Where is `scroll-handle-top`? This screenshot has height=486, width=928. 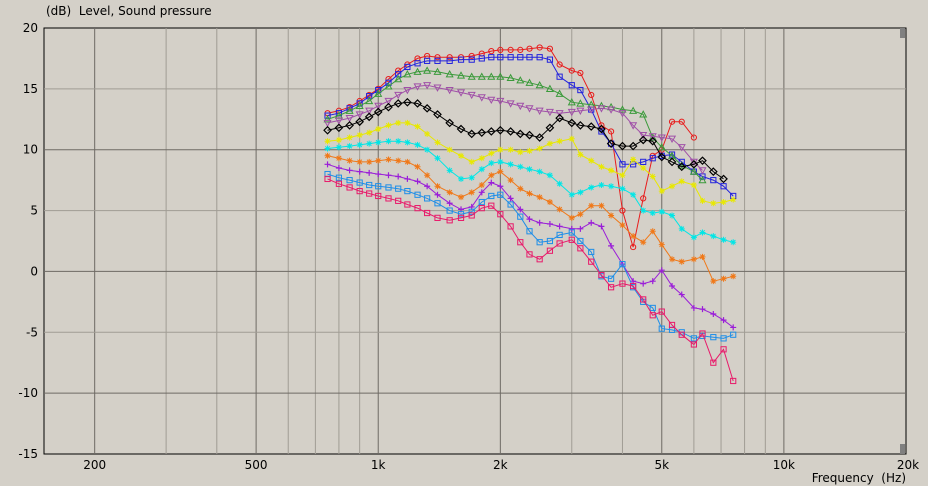
scroll-handle-top is located at coordinates (902, 33).